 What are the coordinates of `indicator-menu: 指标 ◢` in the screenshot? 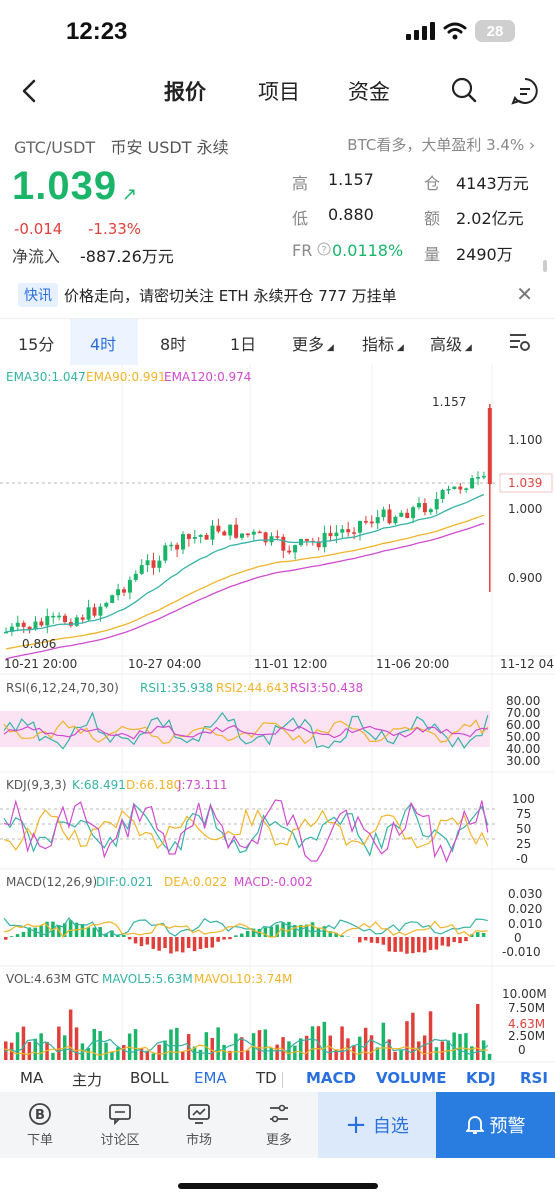 It's located at (383, 344).